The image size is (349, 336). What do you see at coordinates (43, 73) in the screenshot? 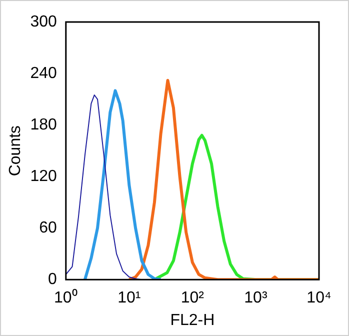
I see `y-tick-label: 240` at bounding box center [43, 73].